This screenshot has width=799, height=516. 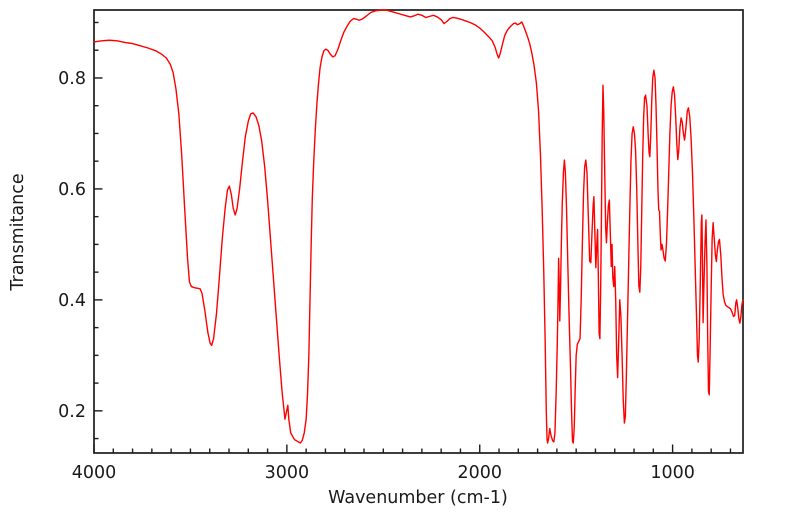 What do you see at coordinates (479, 473) in the screenshot?
I see `x-tick-label: 2000` at bounding box center [479, 473].